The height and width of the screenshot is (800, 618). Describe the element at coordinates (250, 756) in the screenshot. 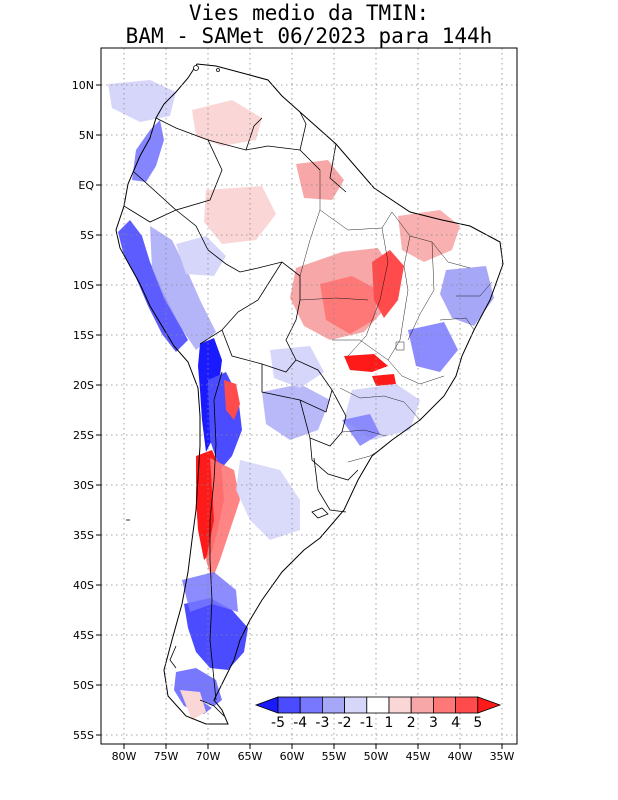

I see `lon-label: 65W` at that location.